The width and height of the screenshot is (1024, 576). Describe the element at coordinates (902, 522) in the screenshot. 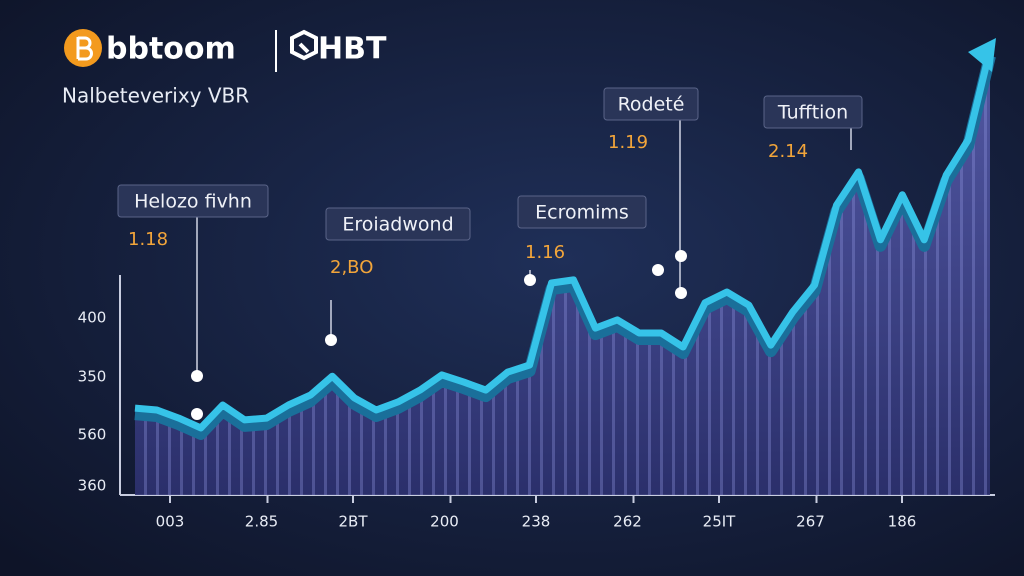

I see `x-axis-label: 186` at that location.